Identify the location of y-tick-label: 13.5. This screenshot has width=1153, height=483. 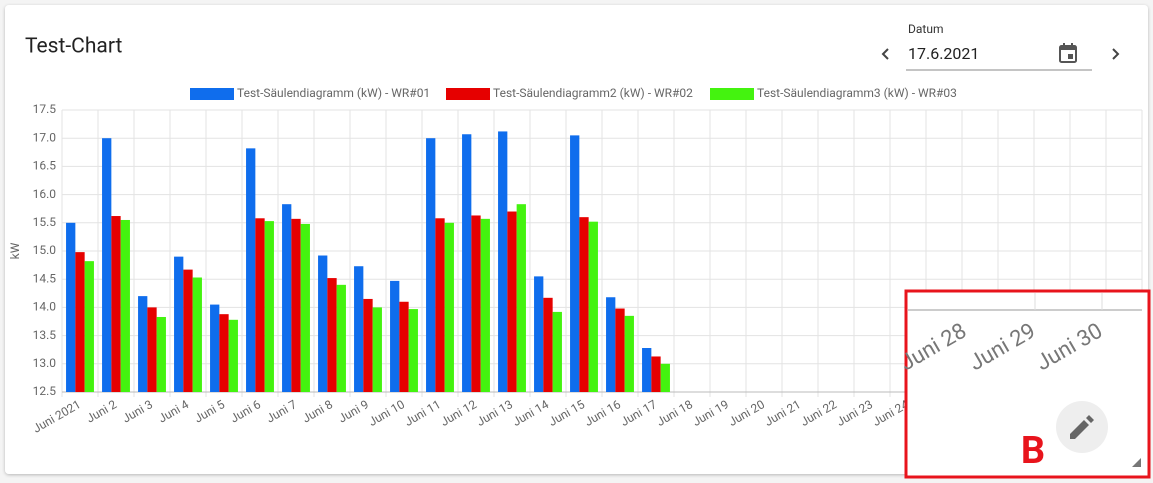
(45, 335).